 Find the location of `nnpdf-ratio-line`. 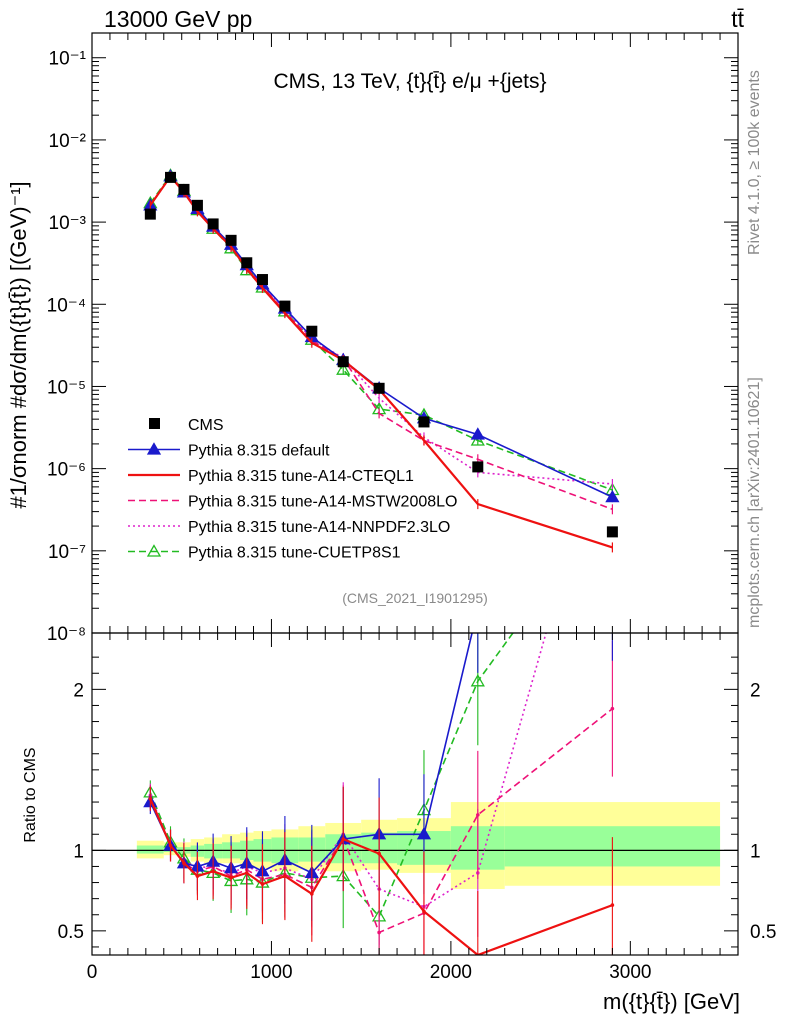

nnpdf-ratio-line is located at coordinates (348, 770).